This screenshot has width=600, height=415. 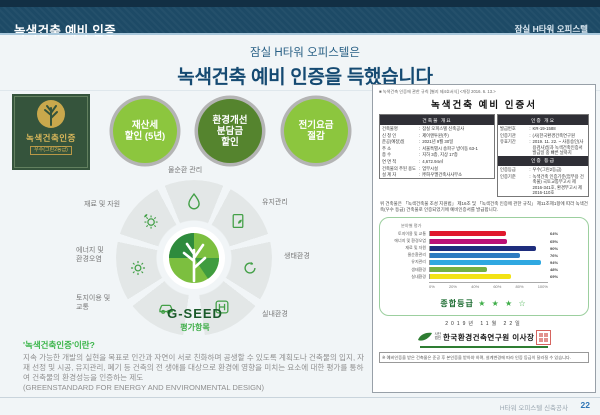 What do you see at coordinates (222, 307) in the screenshot?
I see `indoor-h-icon` at bounding box center [222, 307].